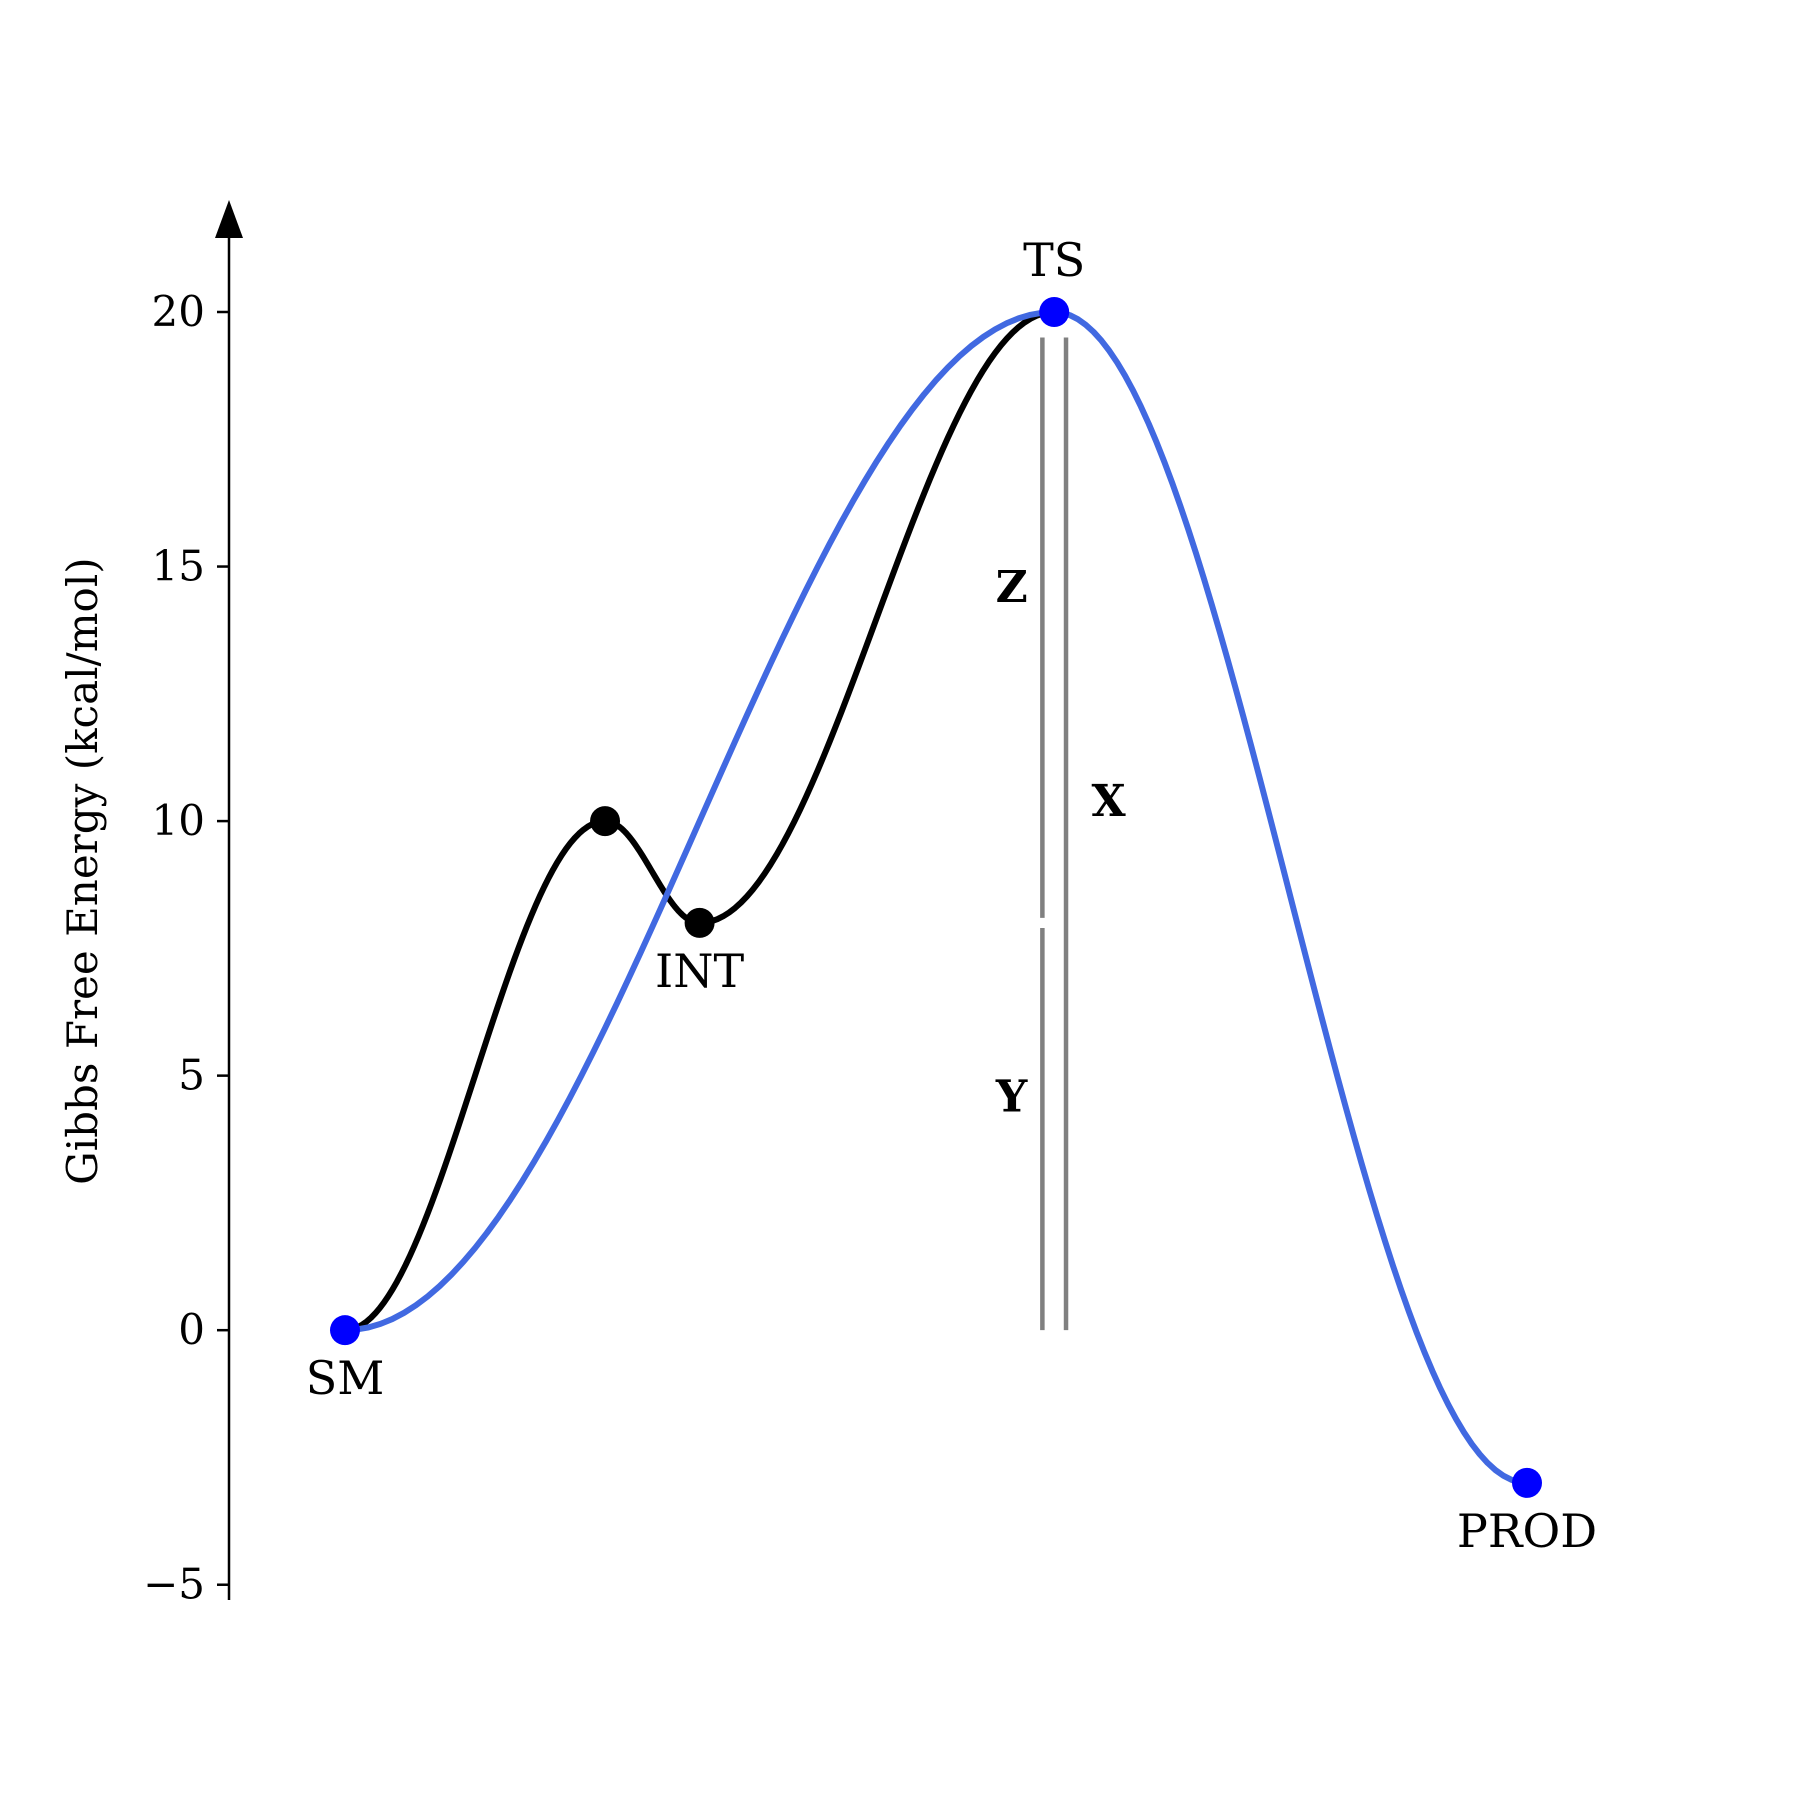 The height and width of the screenshot is (1800, 1800). I want to click on point-label-int: INT, so click(699, 971).